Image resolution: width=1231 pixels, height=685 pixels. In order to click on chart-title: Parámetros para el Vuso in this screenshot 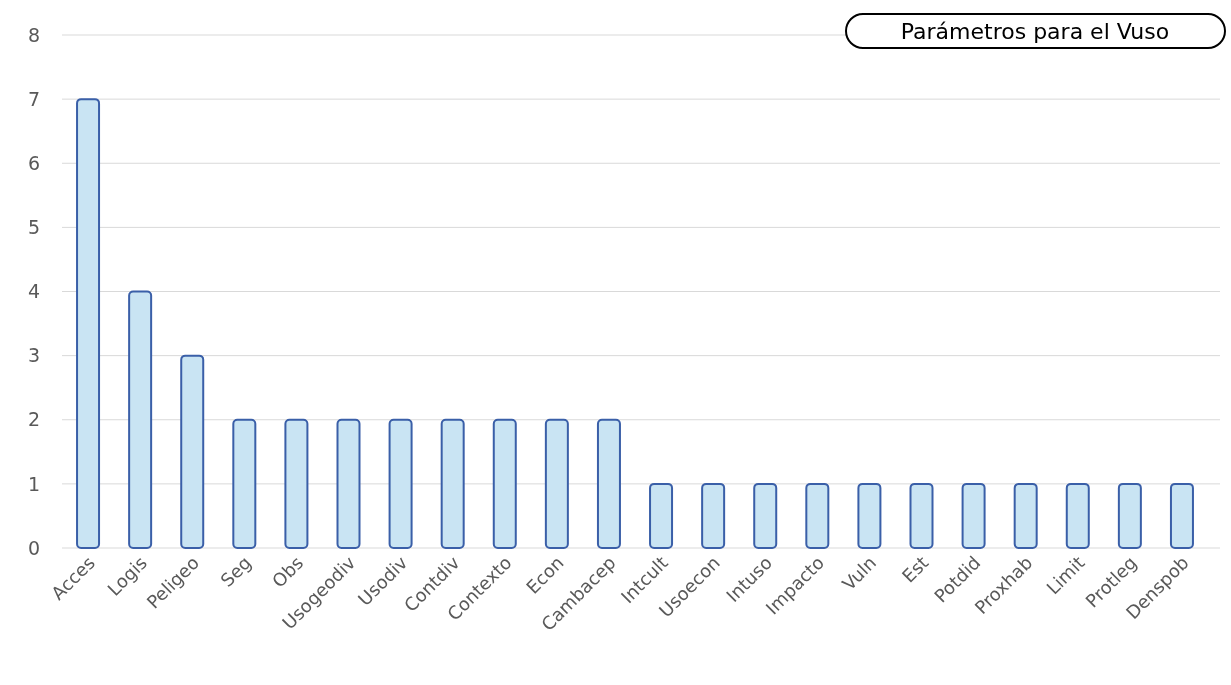, I will do `click(1035, 31)`.